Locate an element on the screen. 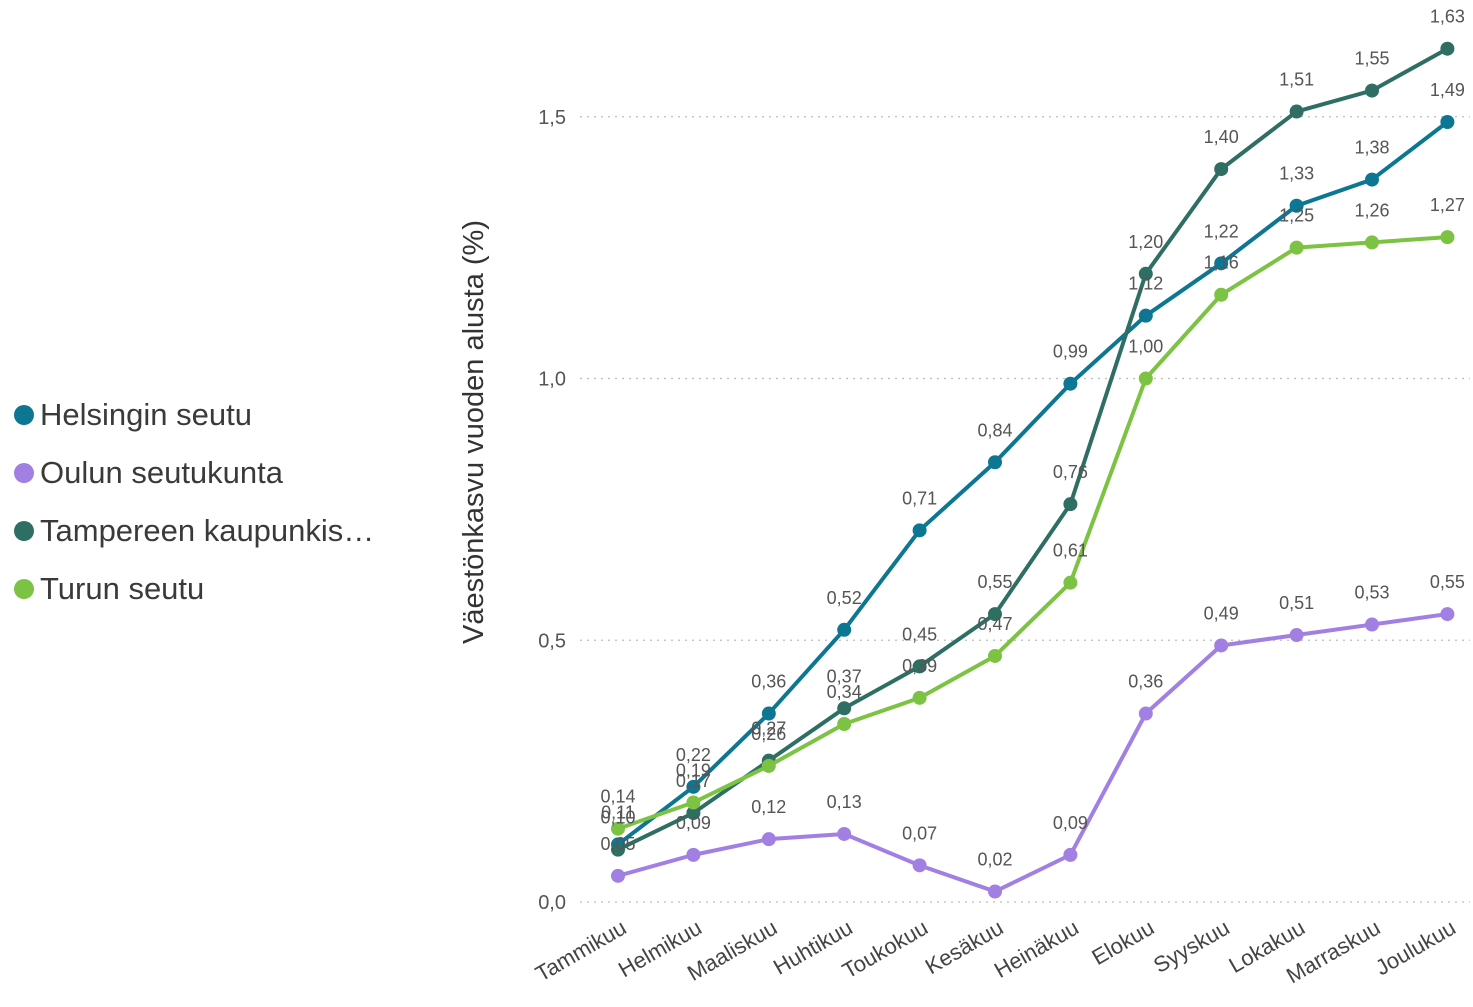 The height and width of the screenshot is (1007, 1473). y-axis-label: Väestönkasvu vuoden alusta (%) is located at coordinates (474, 432).